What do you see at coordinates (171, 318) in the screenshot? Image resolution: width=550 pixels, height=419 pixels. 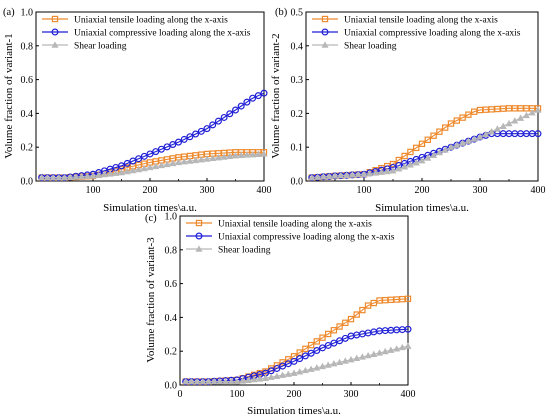 I see `y-tick-label: 0.4` at bounding box center [171, 318].